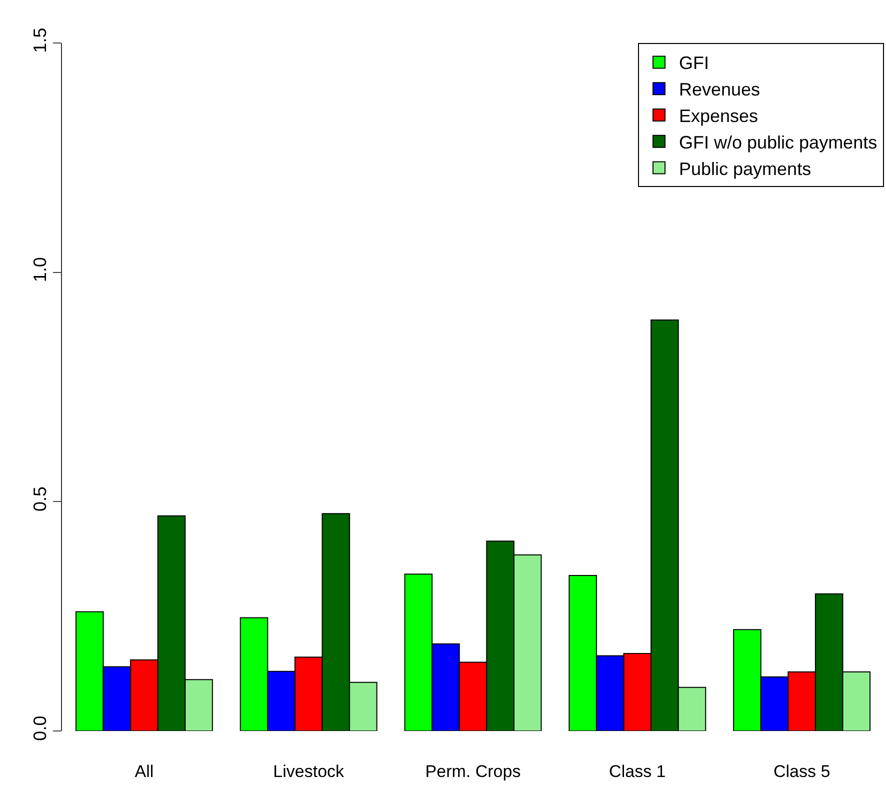 Image resolution: width=886 pixels, height=794 pixels. I want to click on legend-label: Public payments, so click(745, 168).